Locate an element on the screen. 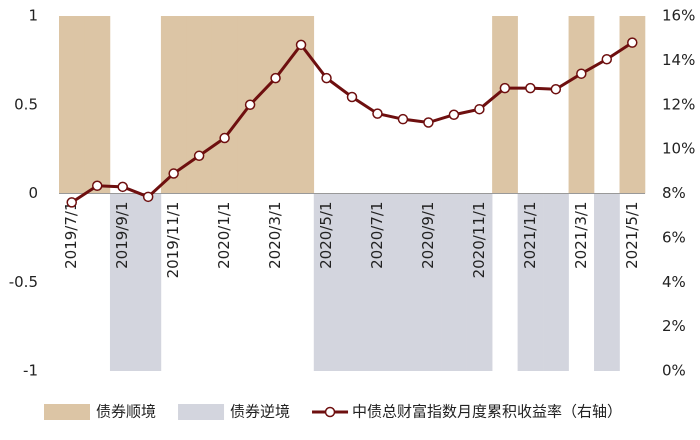 The width and height of the screenshot is (700, 440). legend-label: 中债总财富指数月度累积收益率（右轴） is located at coordinates (487, 412).